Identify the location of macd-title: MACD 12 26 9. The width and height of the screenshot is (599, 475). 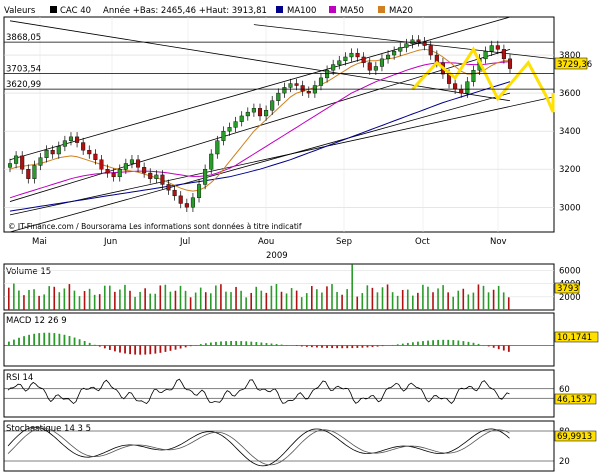
(36, 321).